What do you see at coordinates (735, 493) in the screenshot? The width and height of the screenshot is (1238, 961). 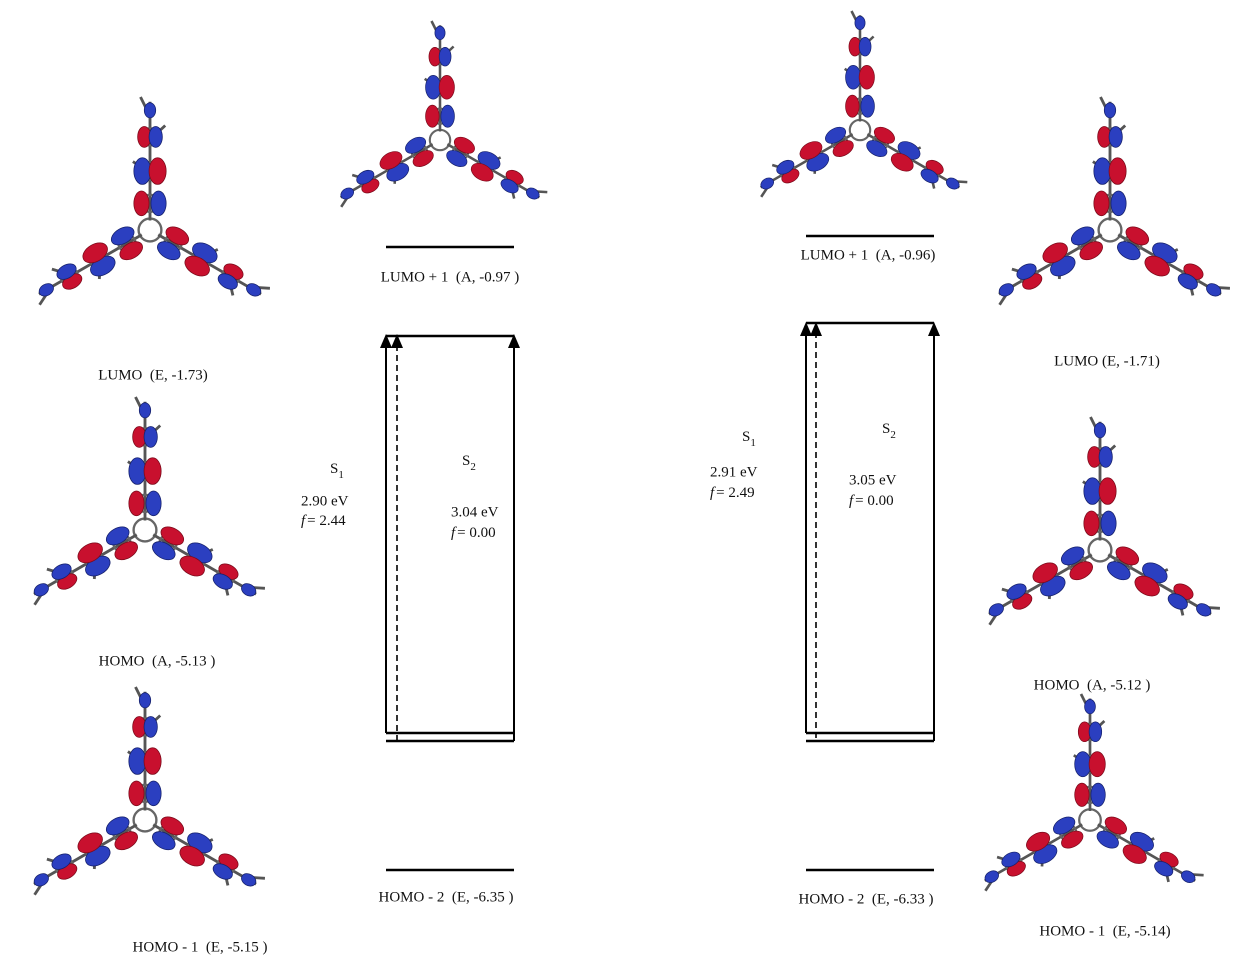 I see `osc-value: = 2.49` at bounding box center [735, 493].